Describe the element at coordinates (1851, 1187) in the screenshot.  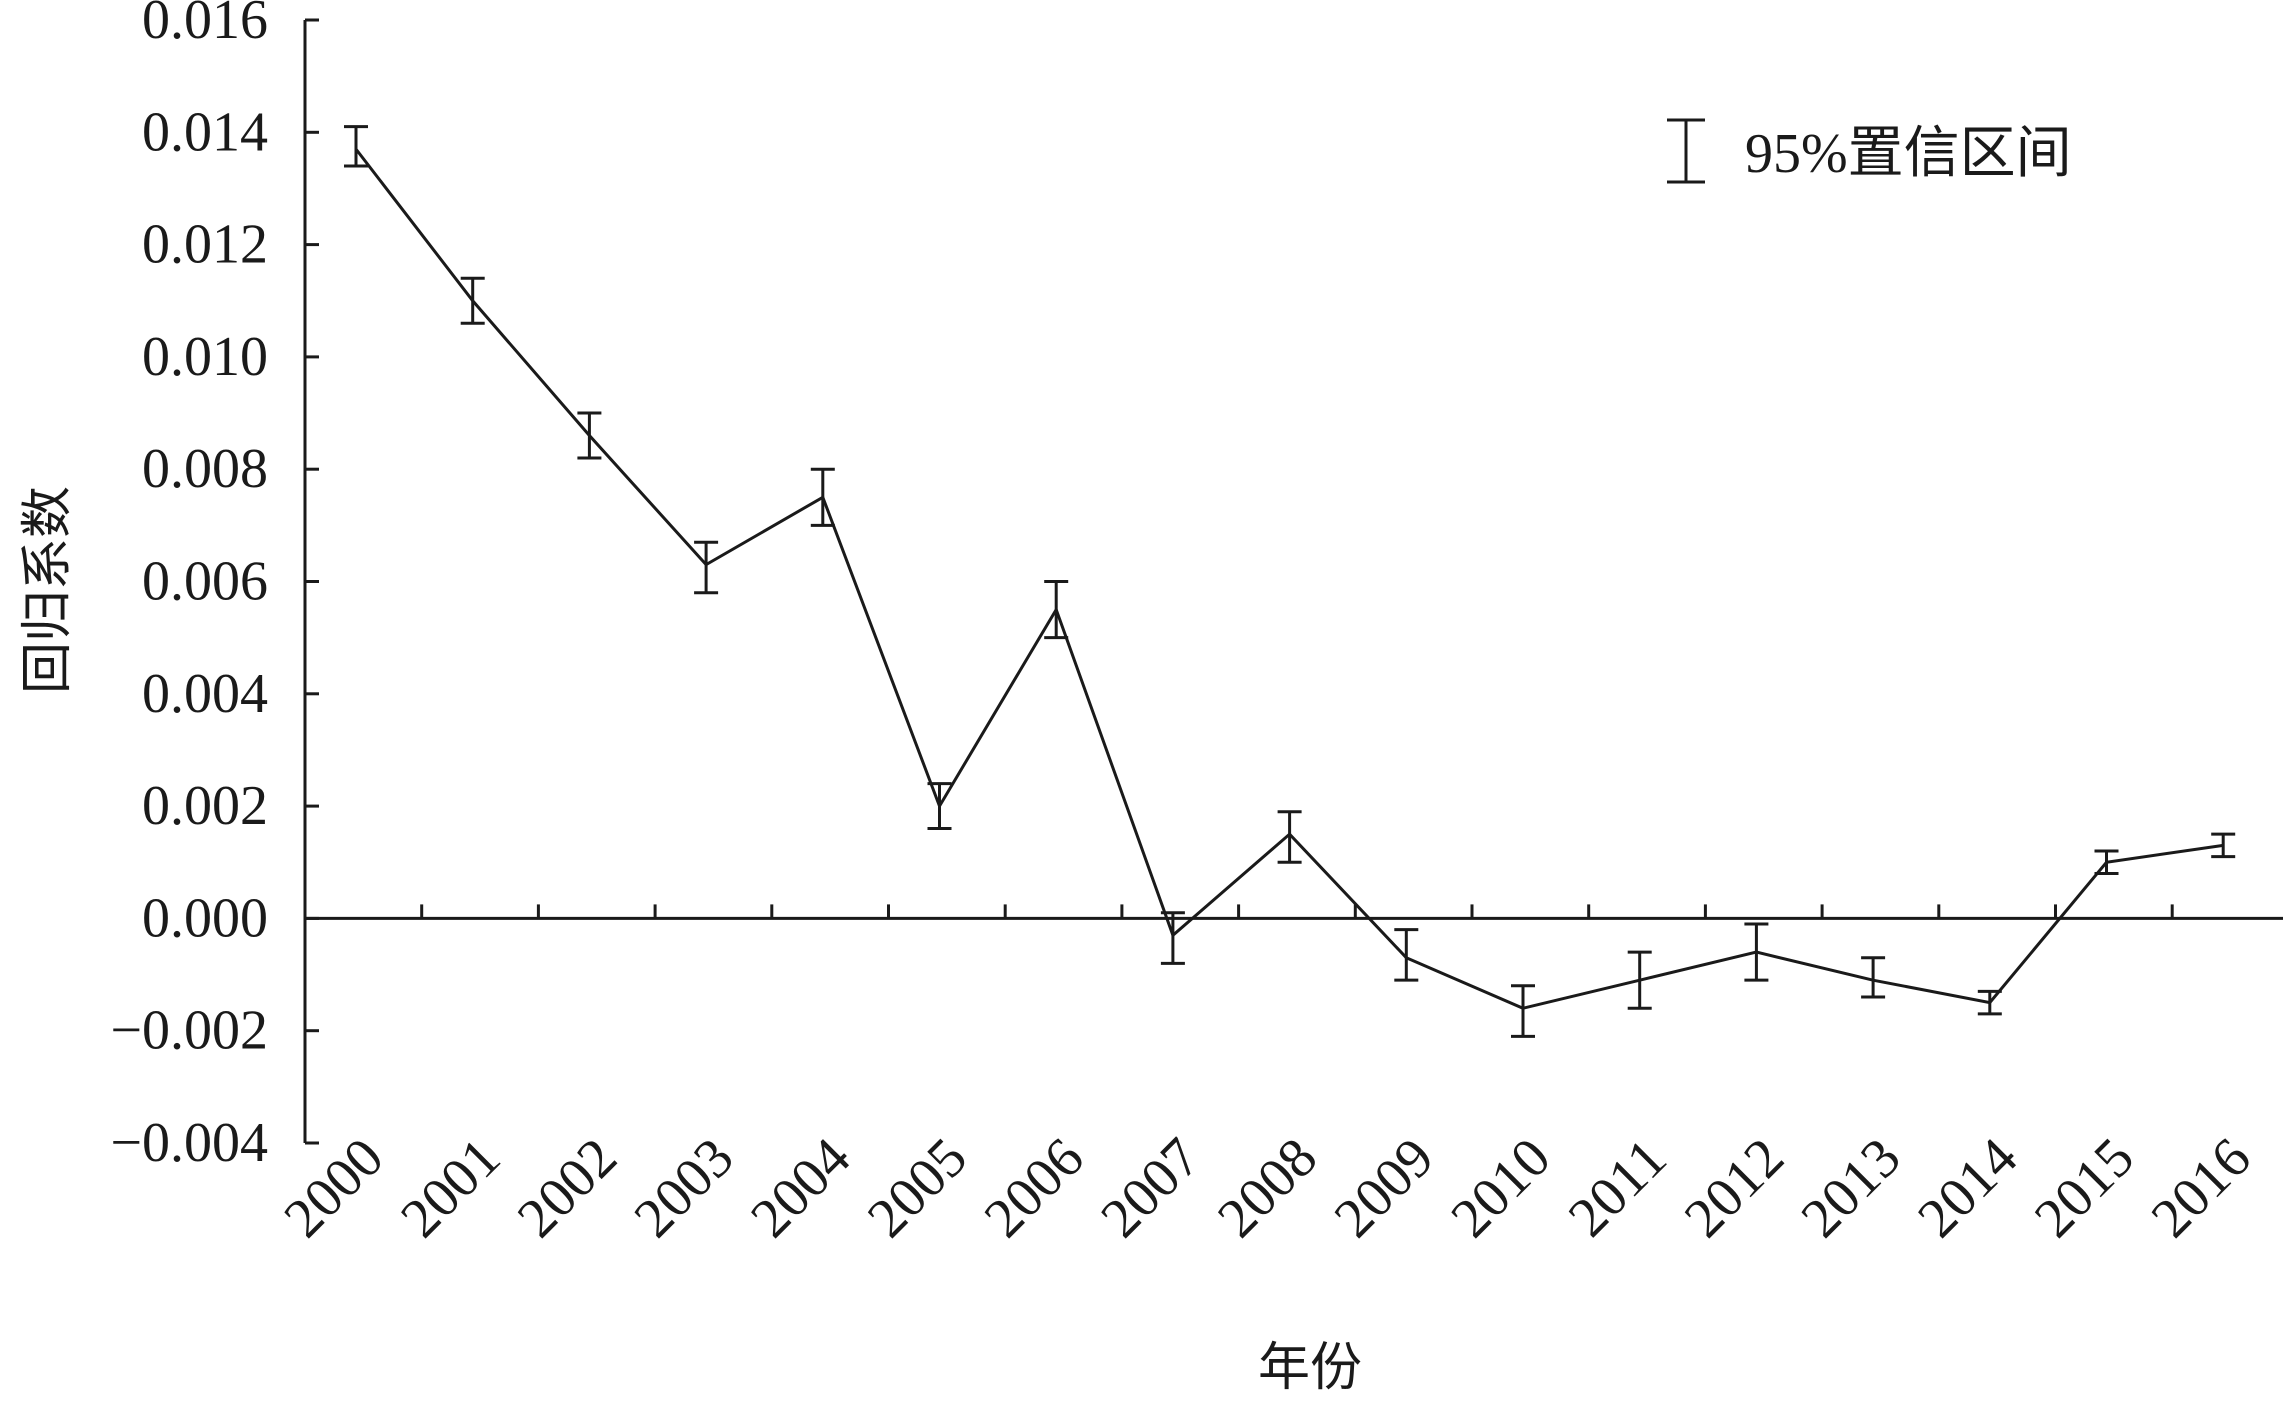
I see `x-tick-label: 2013` at that location.